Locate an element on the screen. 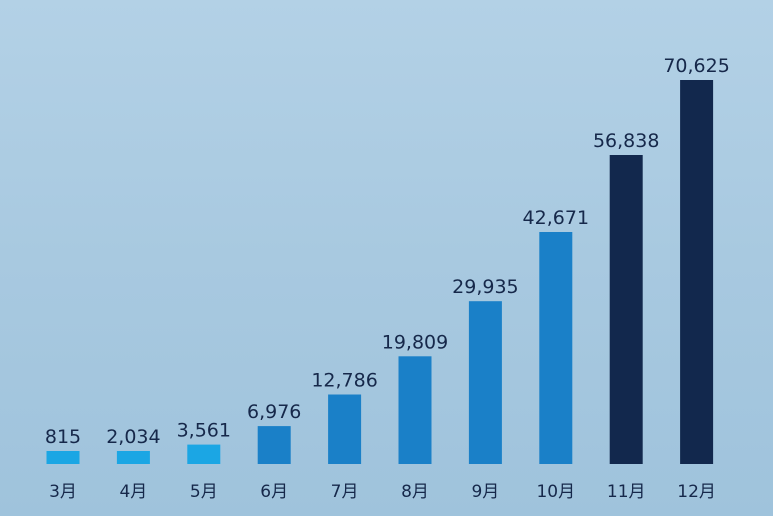 This screenshot has width=773, height=516. category-label-3: 6月 is located at coordinates (274, 492).